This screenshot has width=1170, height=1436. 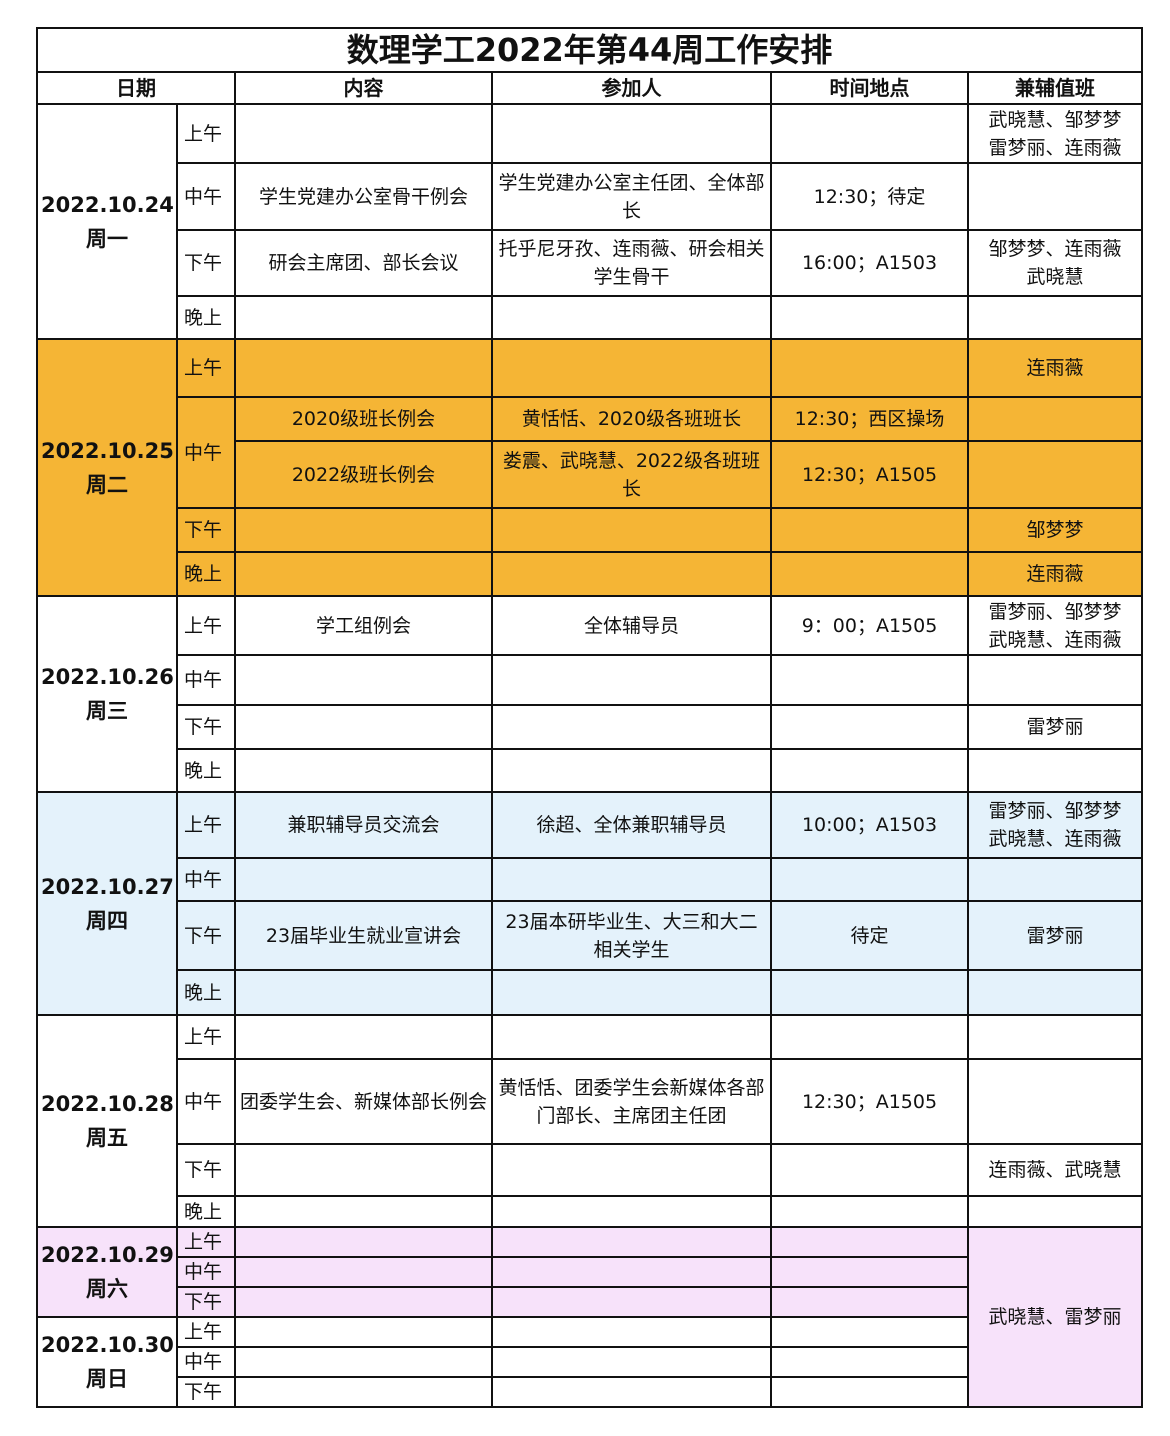 I want to click on header-time-place: 时间地点, so click(x=869, y=88).